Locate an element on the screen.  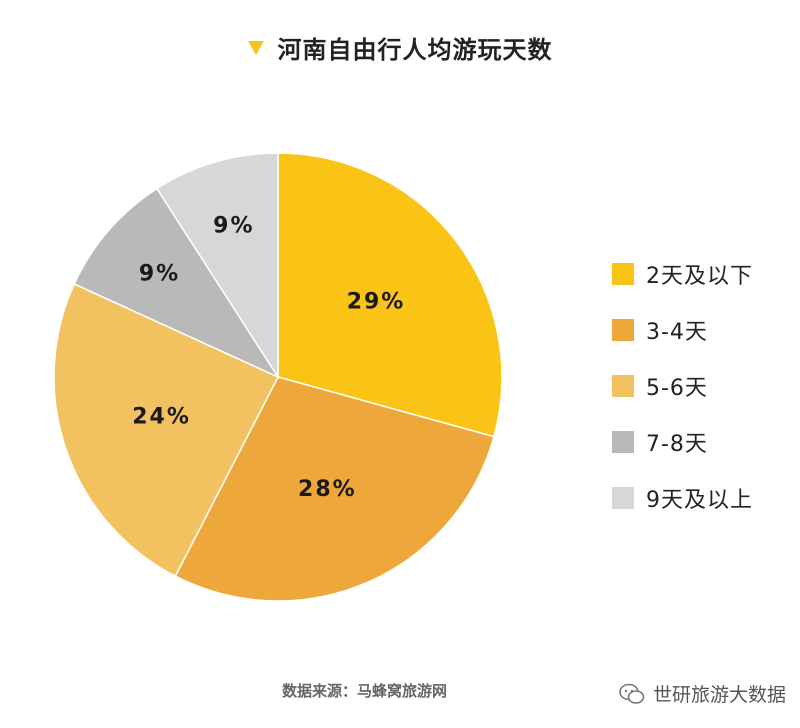
legend-label: 5-6天 is located at coordinates (677, 388).